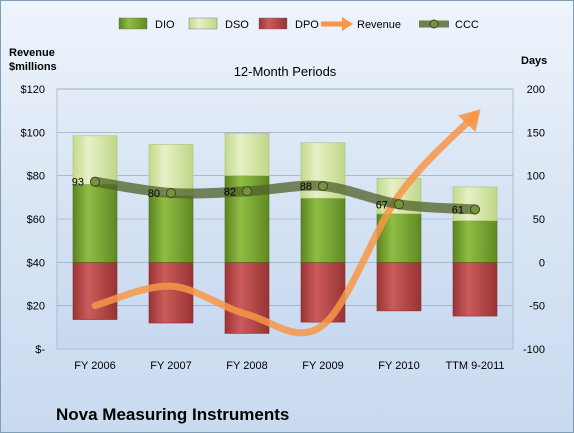  What do you see at coordinates (458, 210) in the screenshot?
I see `ccc-data-label: 61` at bounding box center [458, 210].